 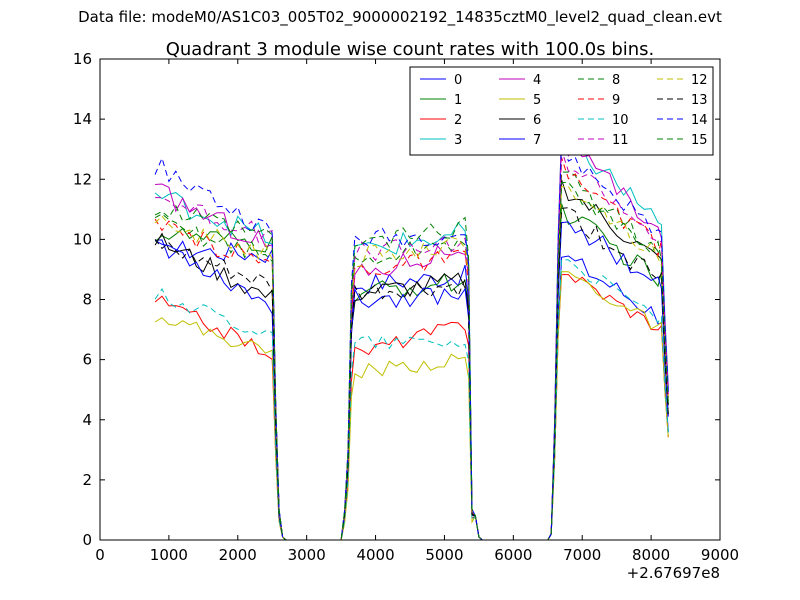 What do you see at coordinates (82, 179) in the screenshot?
I see `y-tick-label: 12` at bounding box center [82, 179].